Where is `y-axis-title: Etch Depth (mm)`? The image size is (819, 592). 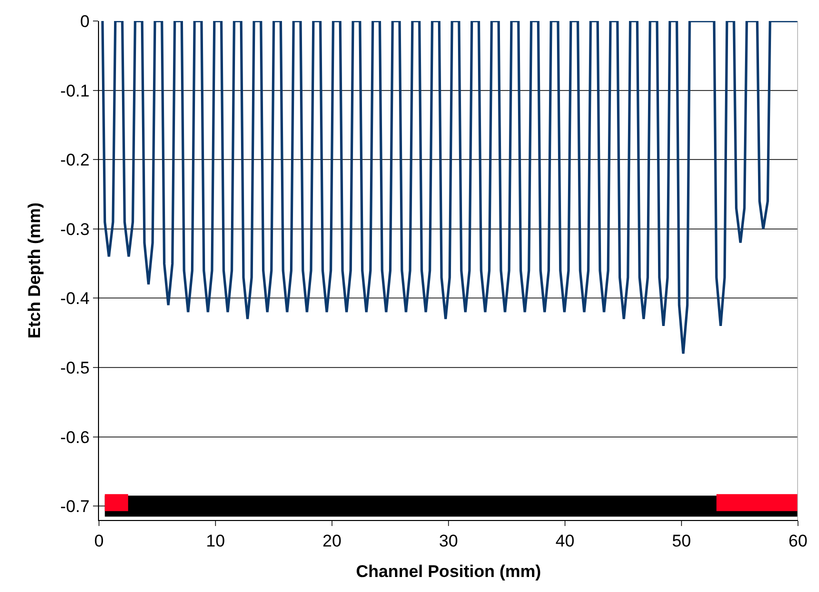
y-axis-title: Etch Depth (mm) is located at coordinates (34, 270).